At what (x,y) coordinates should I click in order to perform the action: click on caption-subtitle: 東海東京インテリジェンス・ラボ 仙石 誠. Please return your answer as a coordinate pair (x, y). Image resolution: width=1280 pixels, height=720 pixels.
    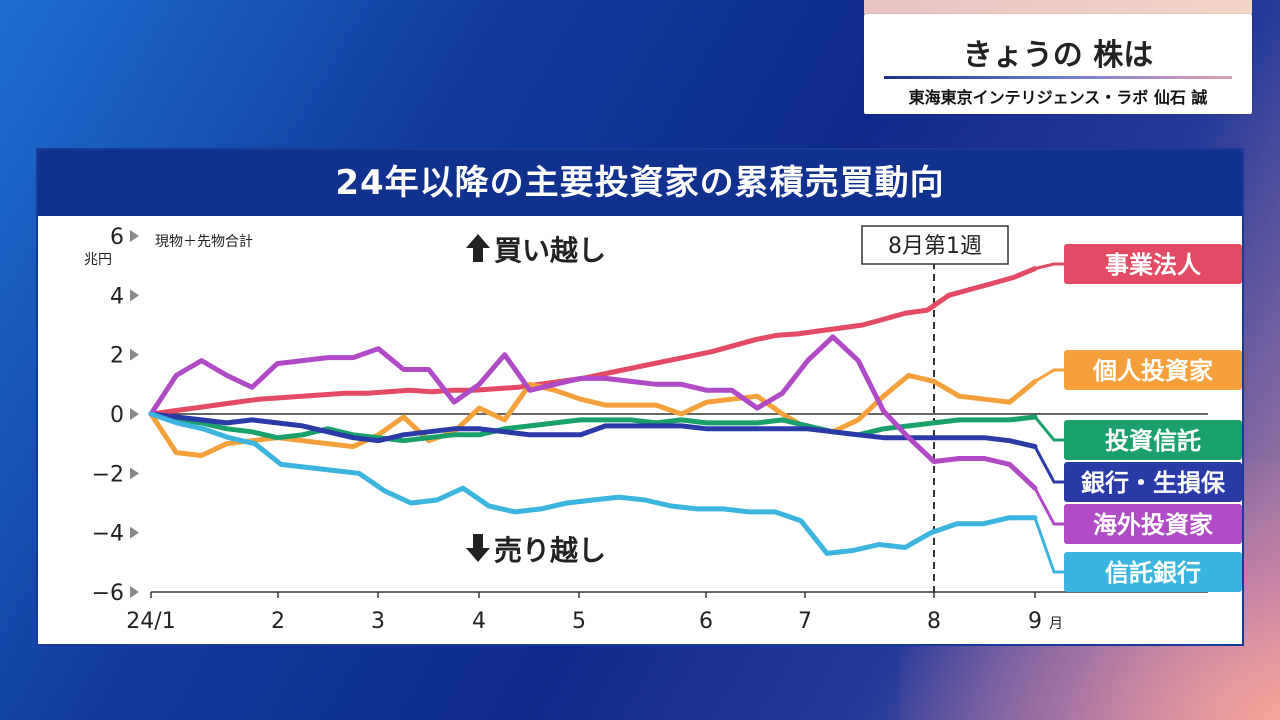
    Looking at the image, I should click on (1058, 97).